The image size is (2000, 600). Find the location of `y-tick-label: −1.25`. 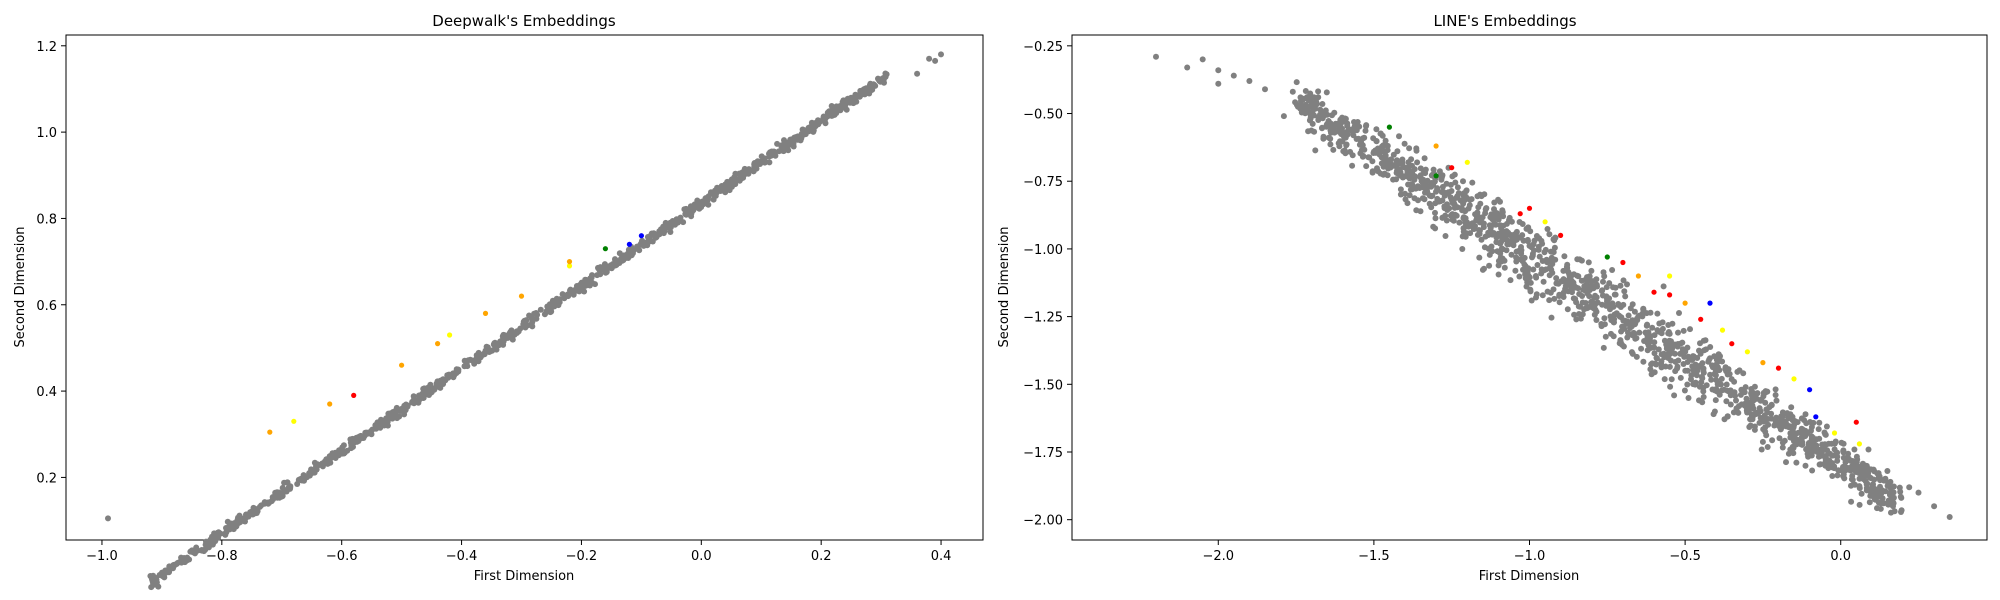

y-tick-label: −1.25 is located at coordinates (1043, 318).